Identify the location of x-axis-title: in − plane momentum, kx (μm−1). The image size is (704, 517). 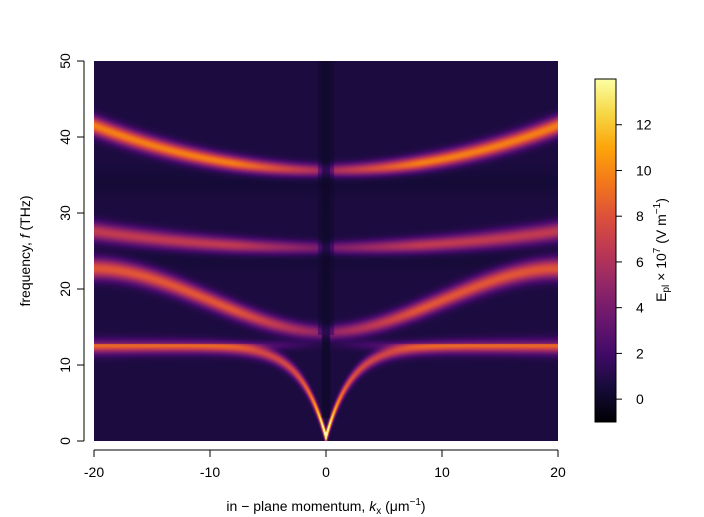
(325, 507).